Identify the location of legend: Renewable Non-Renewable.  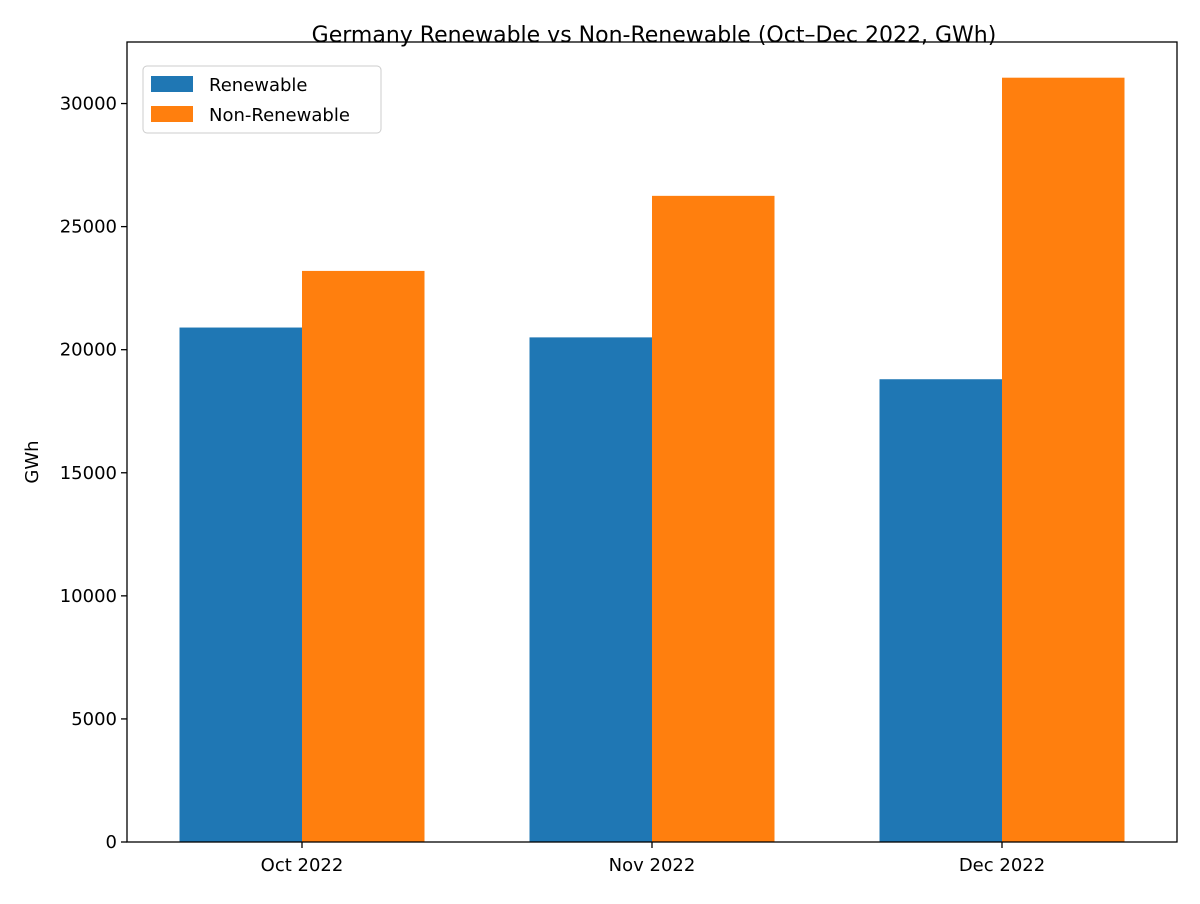
(262, 99).